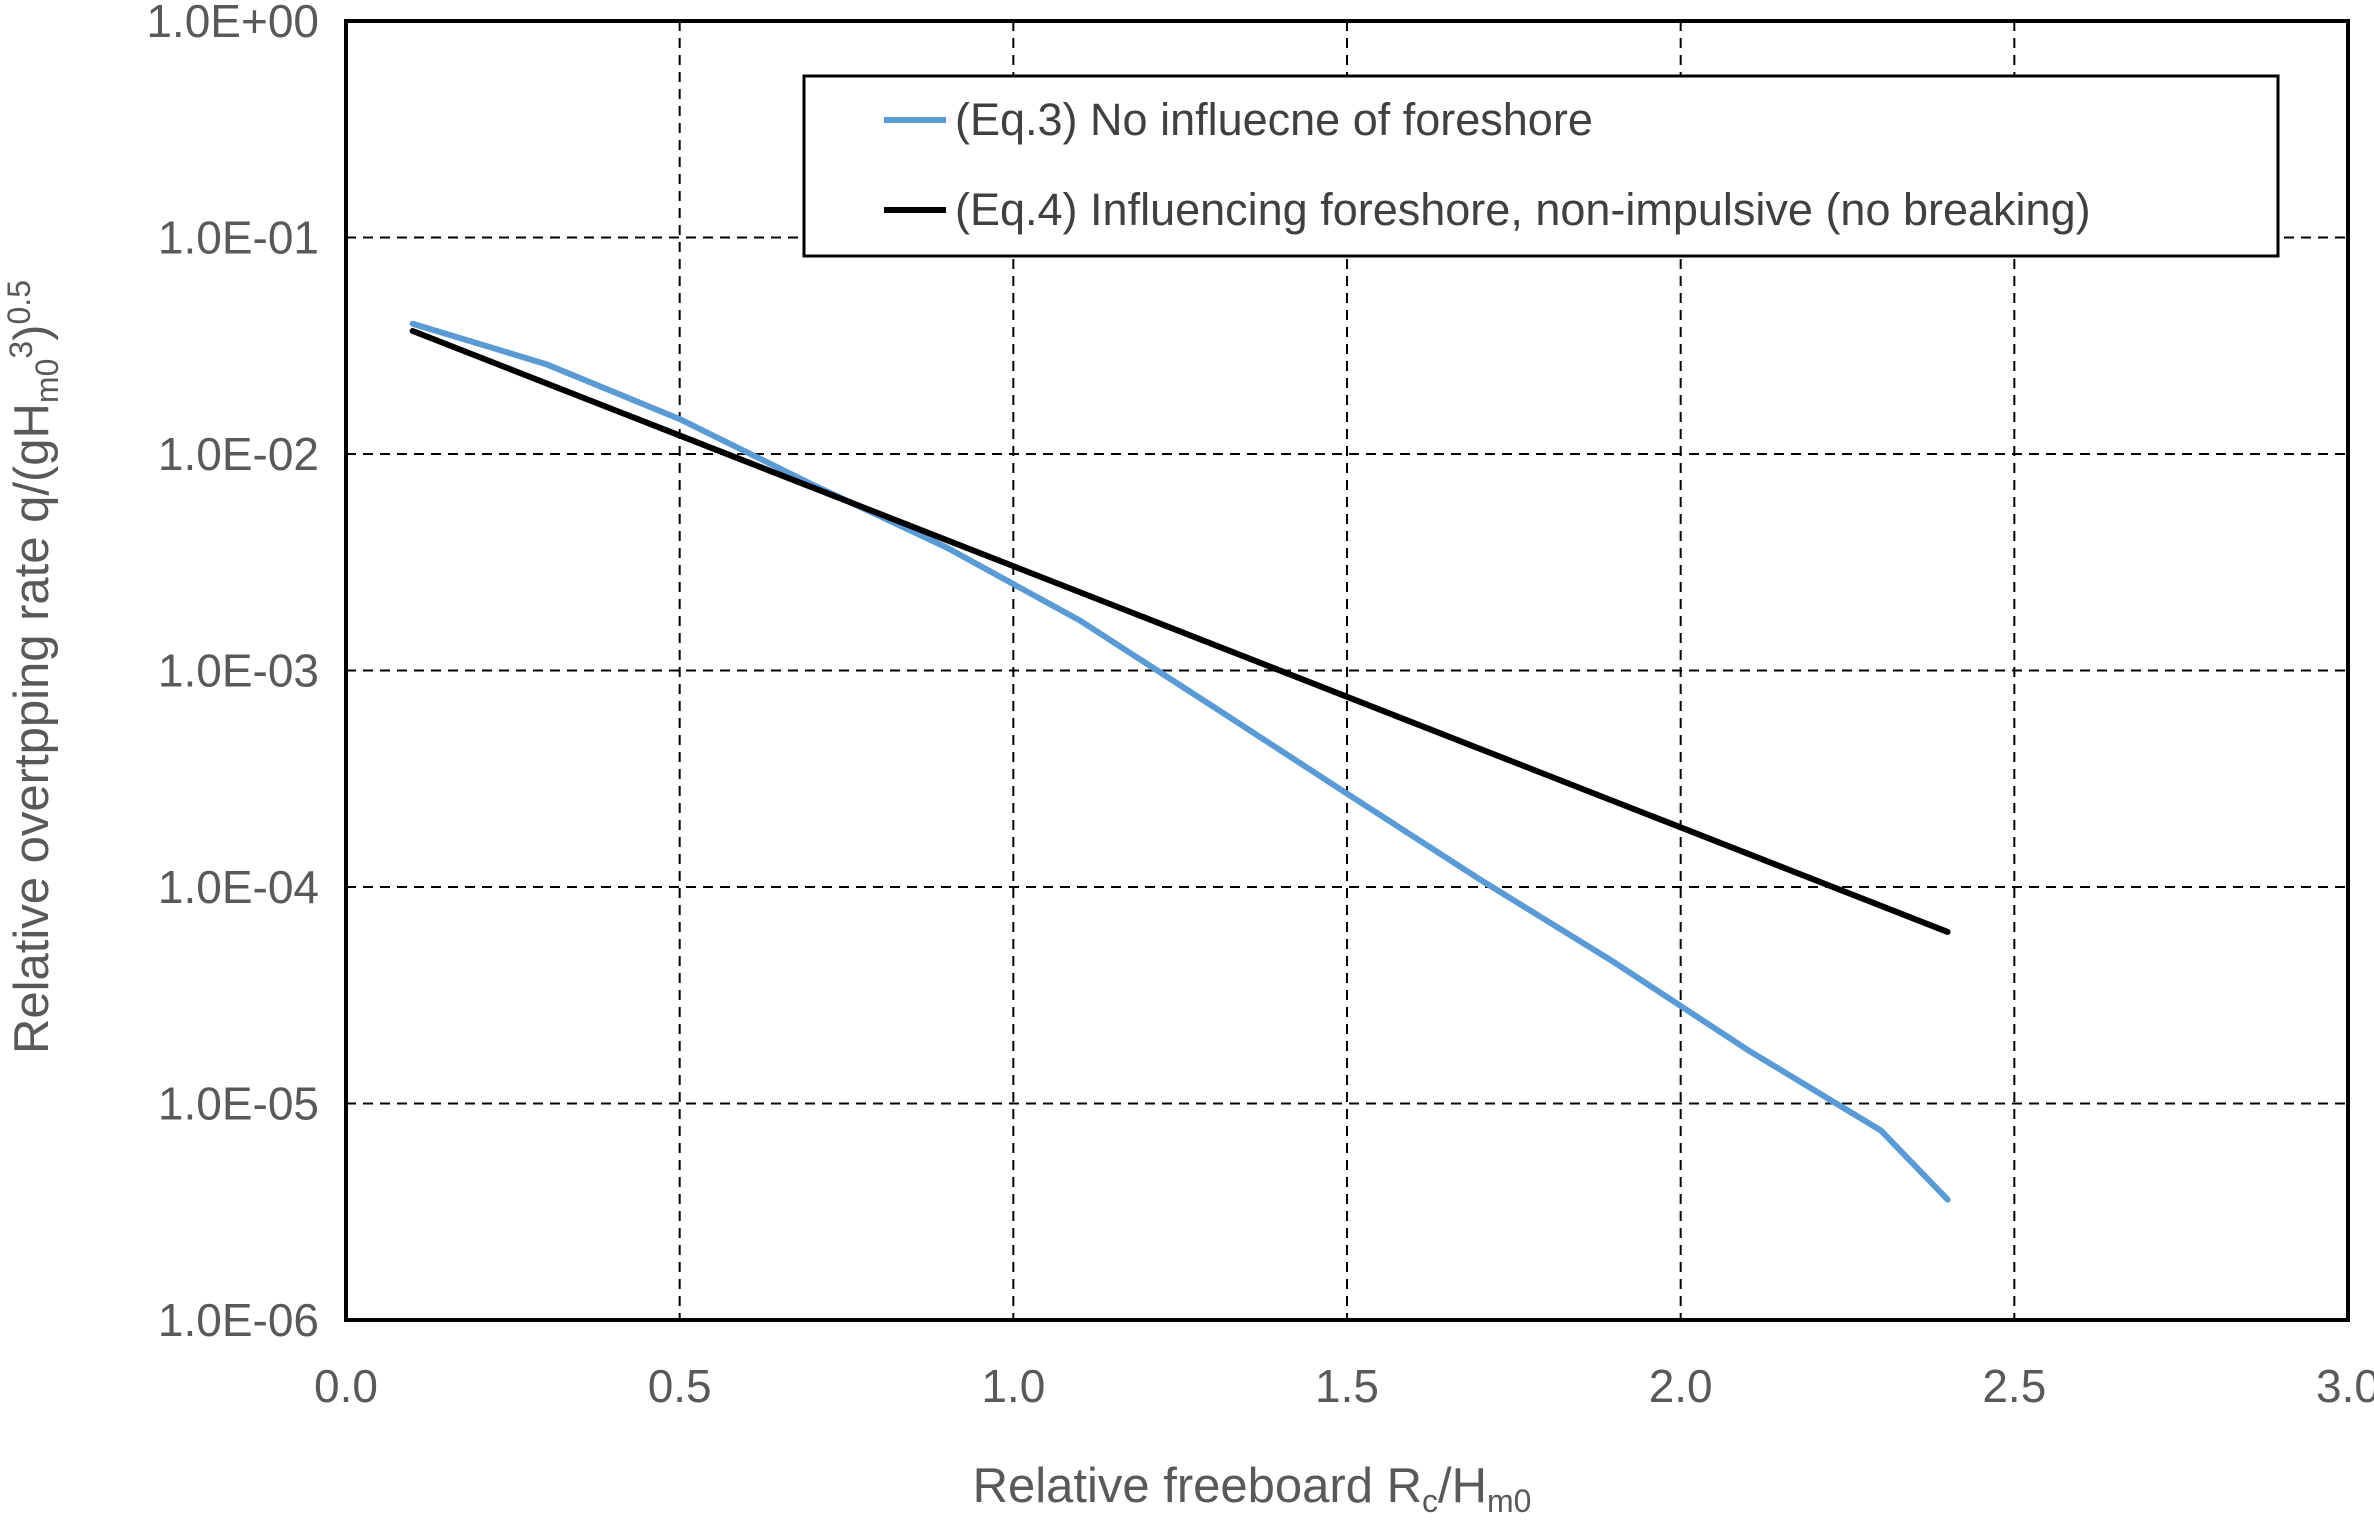 The height and width of the screenshot is (1520, 2374). I want to click on x-tick-label-1-5: 1.5, so click(1347, 1386).